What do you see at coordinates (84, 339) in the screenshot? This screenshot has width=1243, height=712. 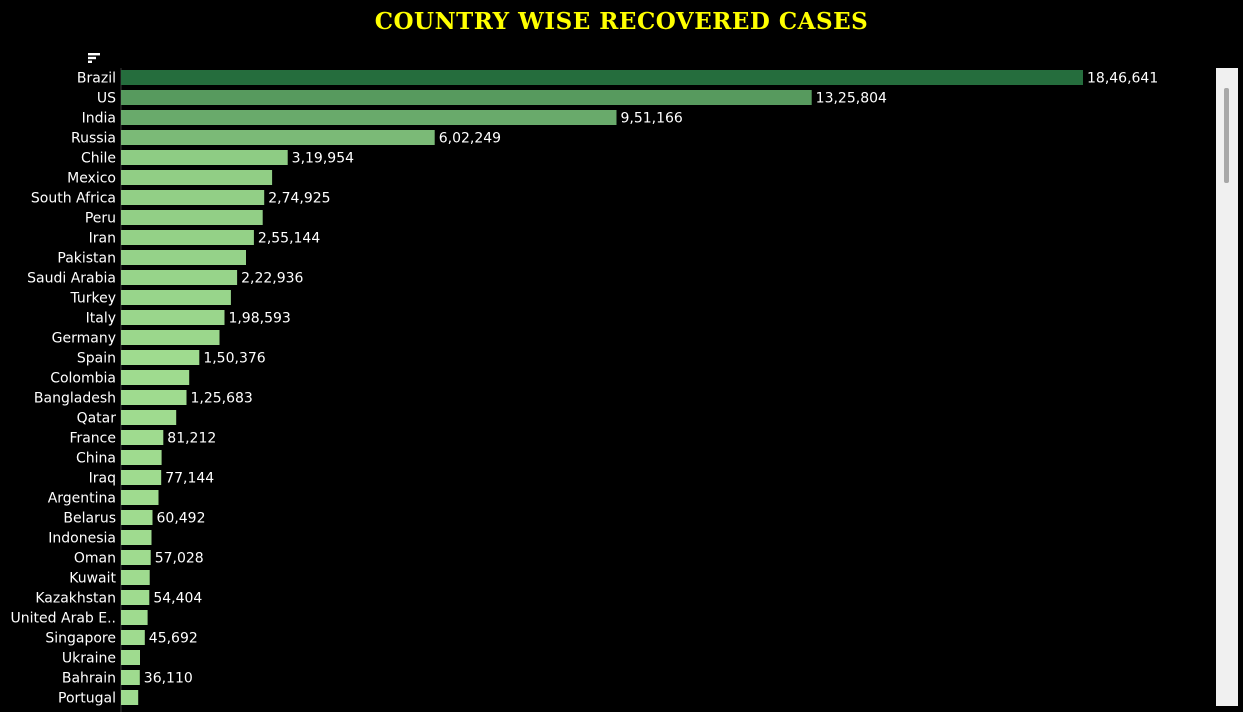 I see `category-label: Germany` at bounding box center [84, 339].